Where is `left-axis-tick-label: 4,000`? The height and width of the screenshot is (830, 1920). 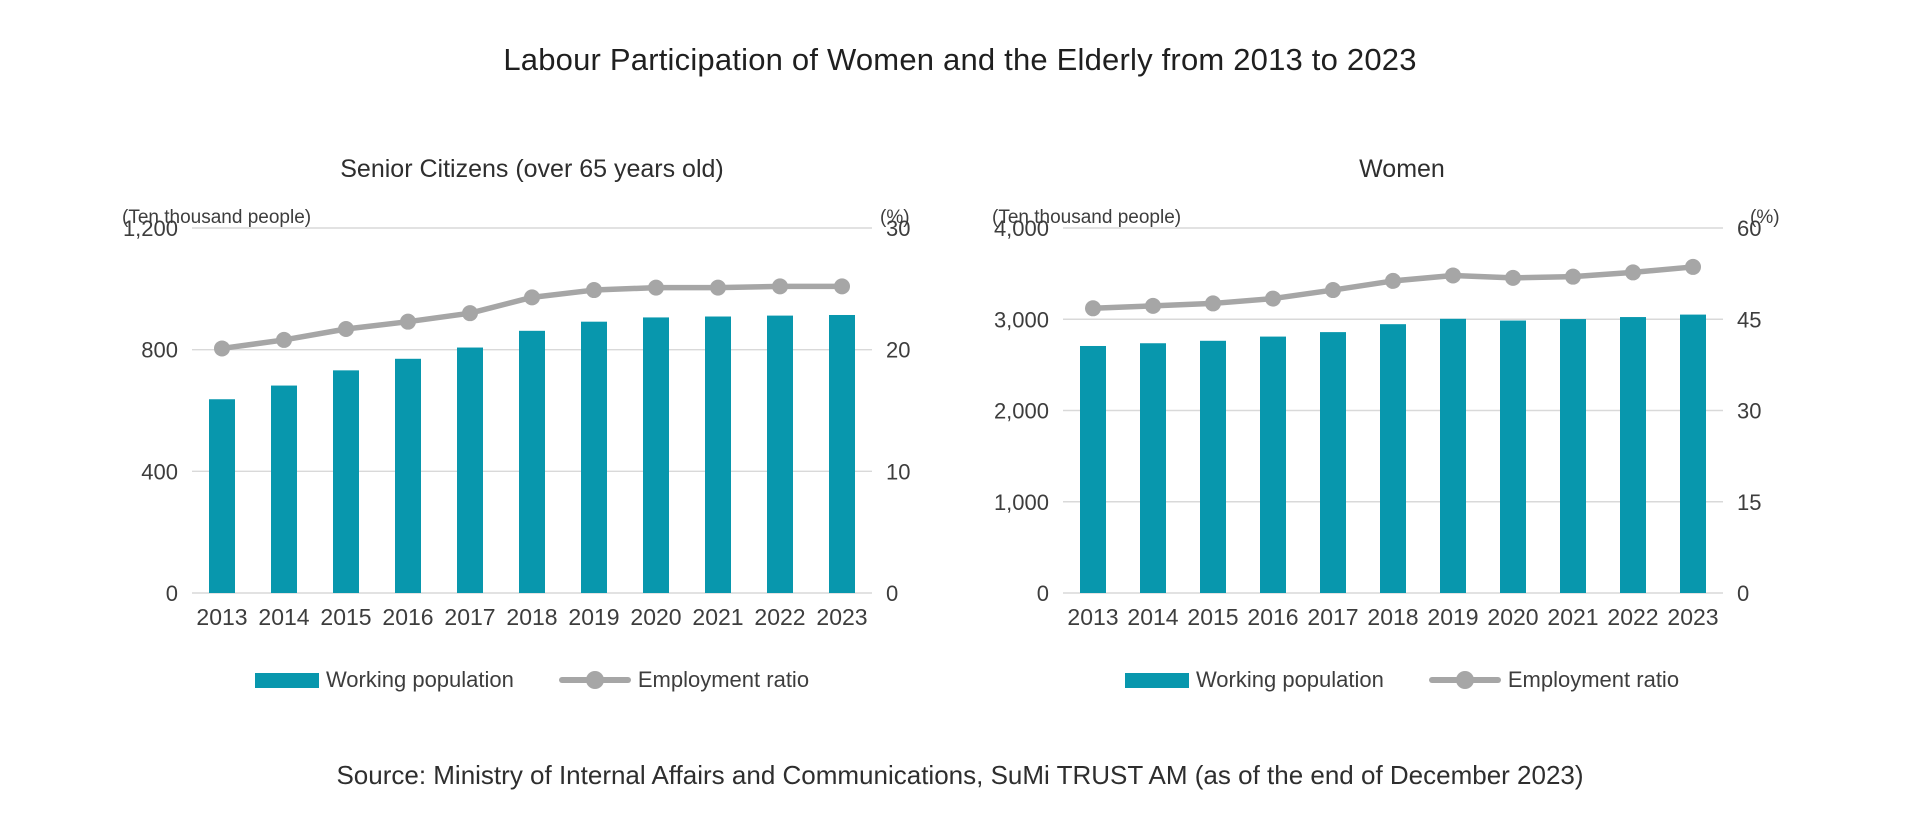
left-axis-tick-label: 4,000 is located at coordinates (1021, 228).